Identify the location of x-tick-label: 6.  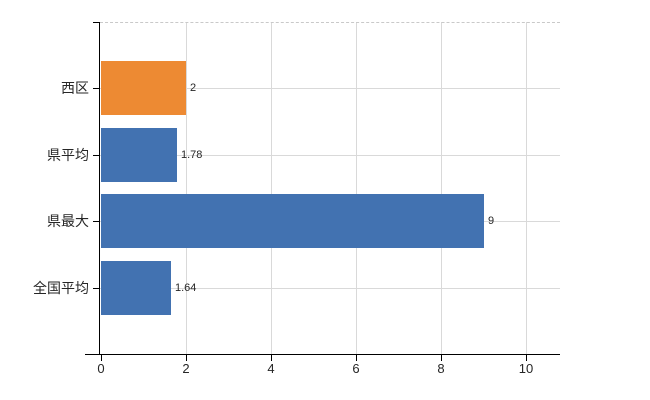
(356, 368).